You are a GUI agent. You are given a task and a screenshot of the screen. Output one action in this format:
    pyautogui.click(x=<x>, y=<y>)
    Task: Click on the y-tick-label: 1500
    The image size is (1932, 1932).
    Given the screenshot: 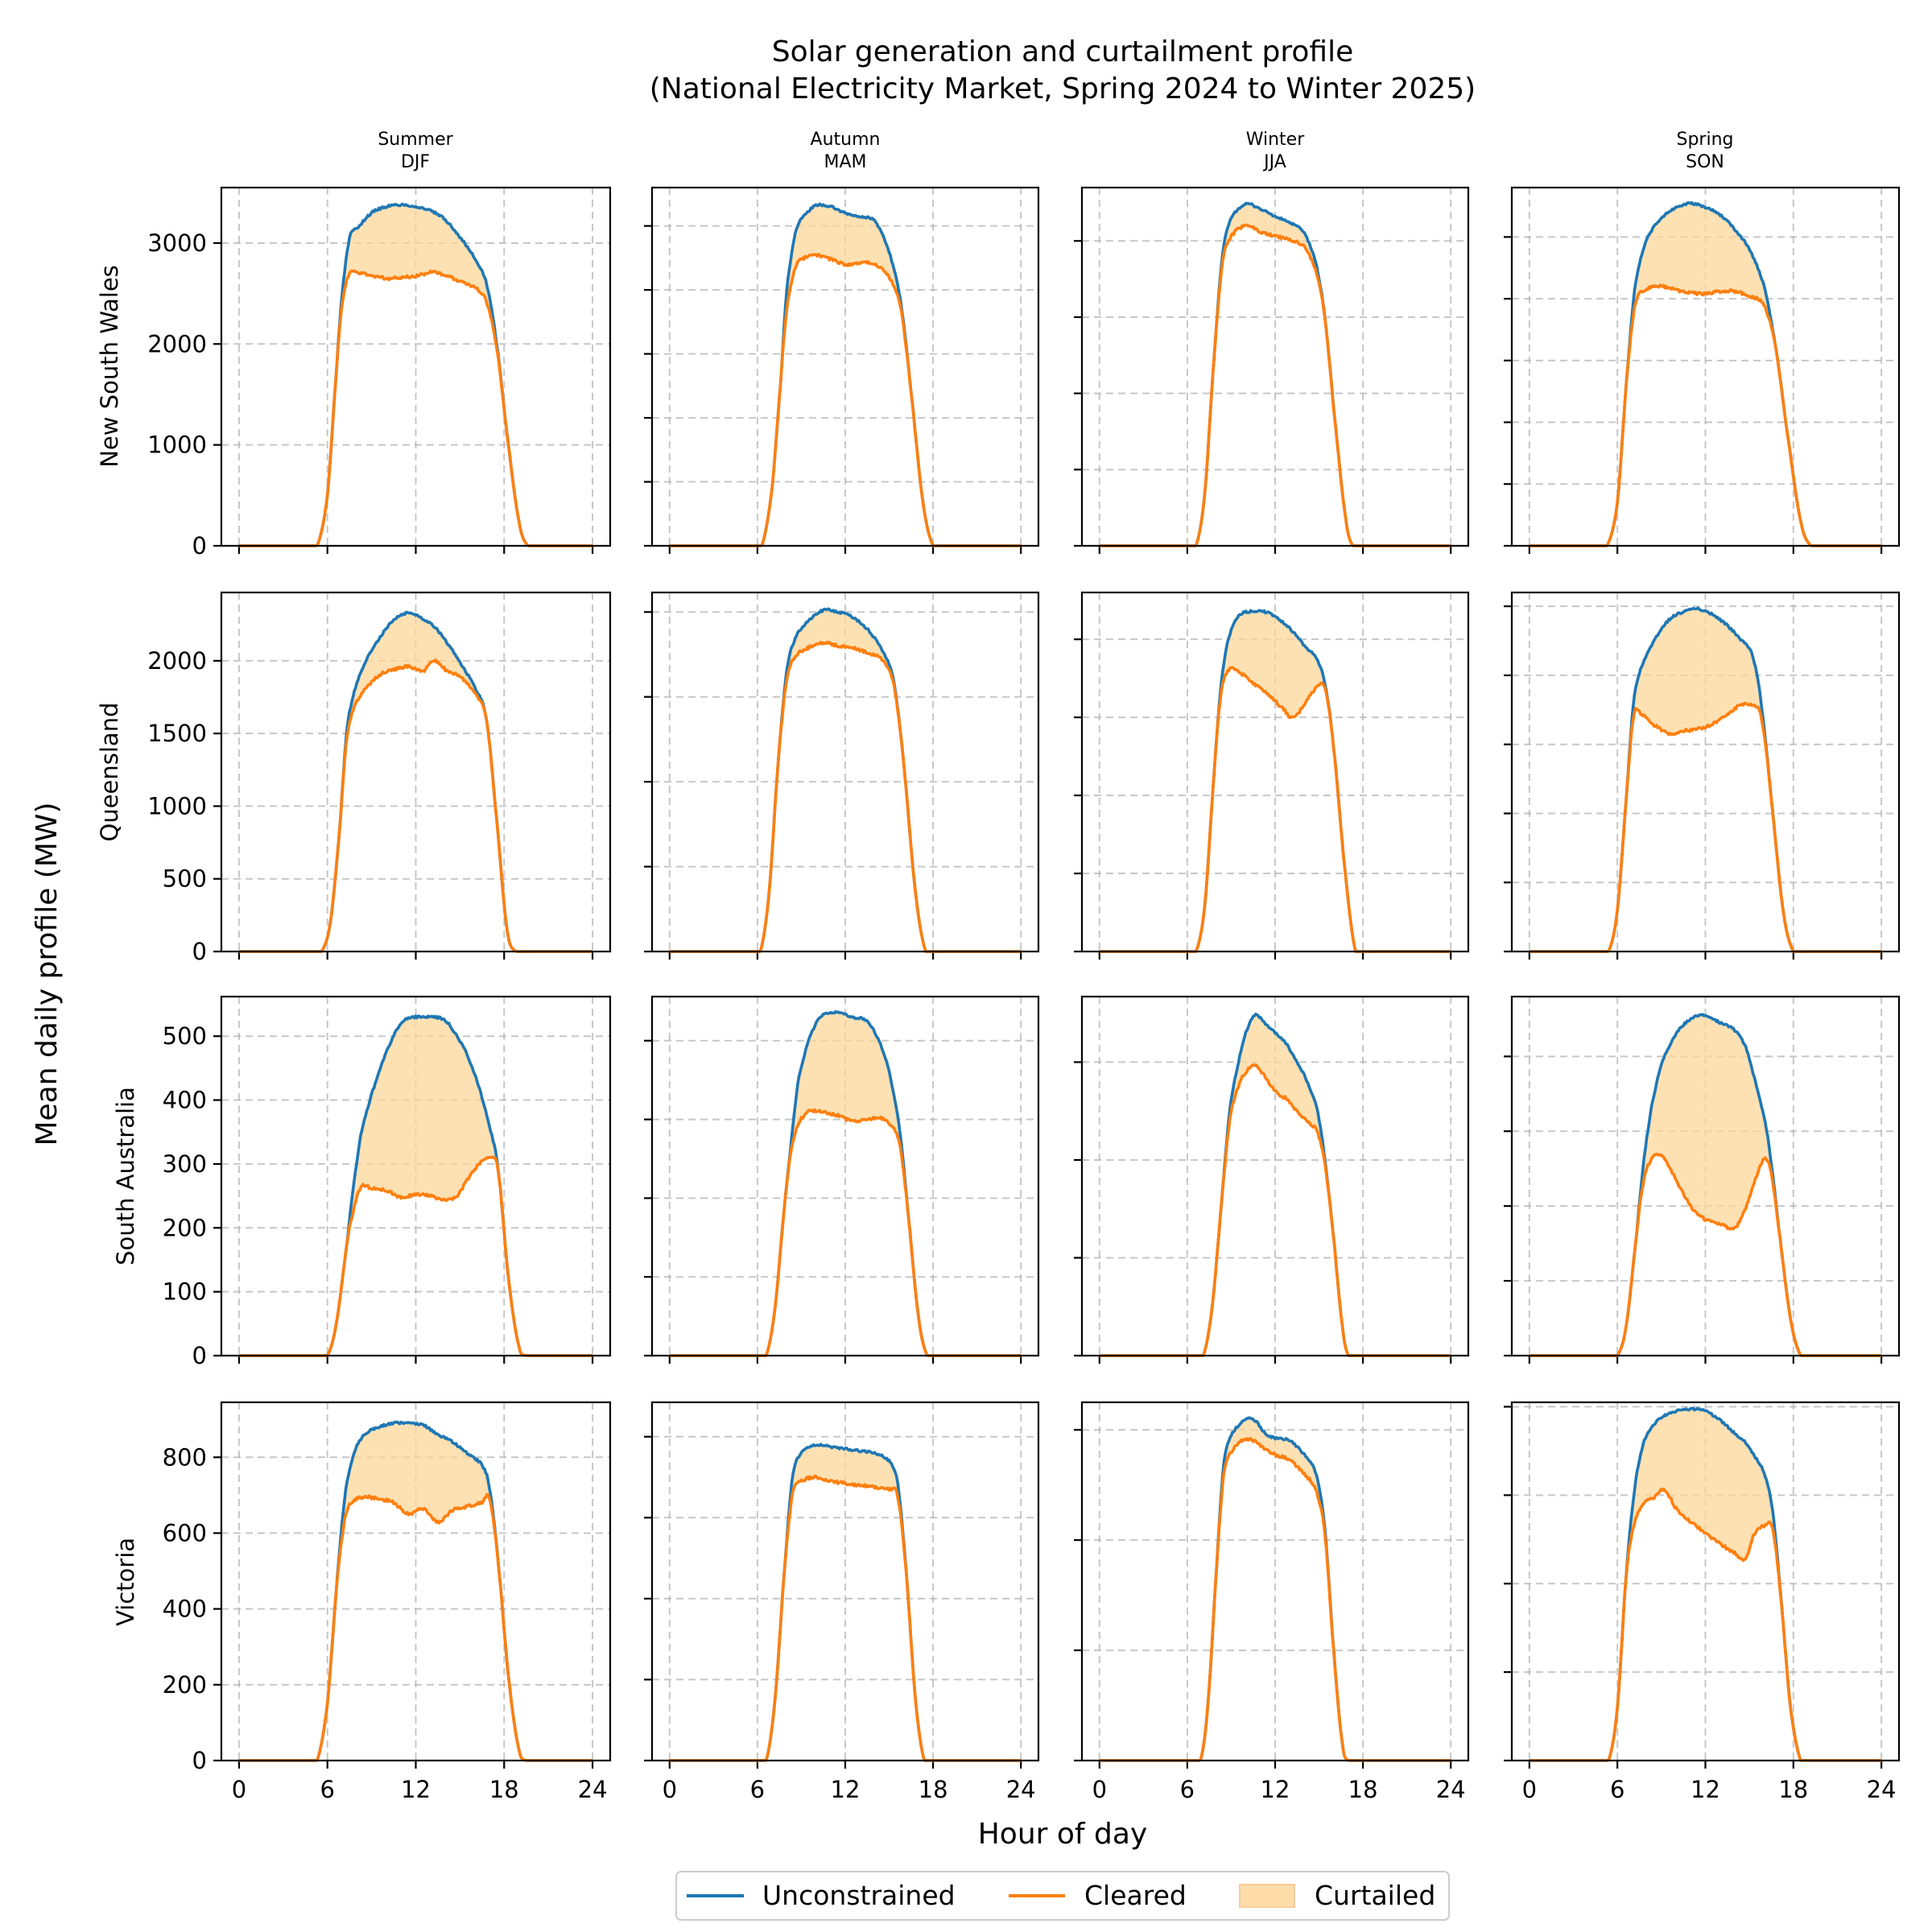 What is the action you would take?
    pyautogui.click(x=177, y=733)
    